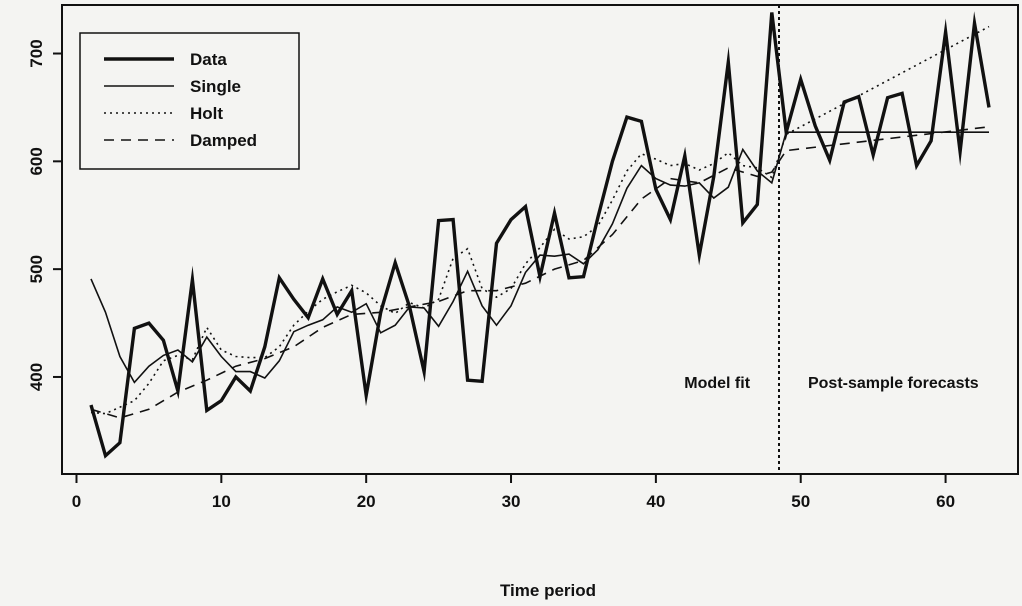 The image size is (1022, 606). Describe the element at coordinates (36, 377) in the screenshot. I see `y-tick-label: 400` at that location.